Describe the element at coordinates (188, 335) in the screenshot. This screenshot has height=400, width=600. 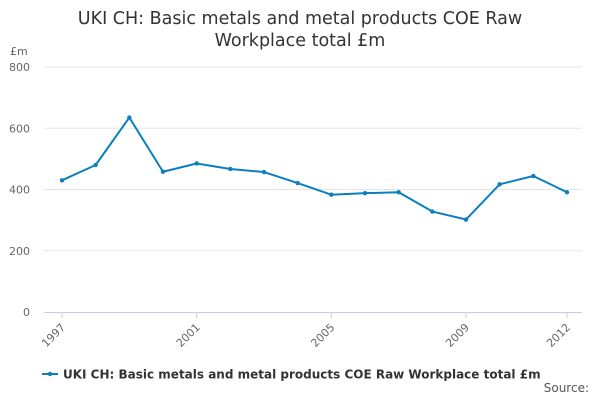
I see `x-tick-label: 2001` at that location.